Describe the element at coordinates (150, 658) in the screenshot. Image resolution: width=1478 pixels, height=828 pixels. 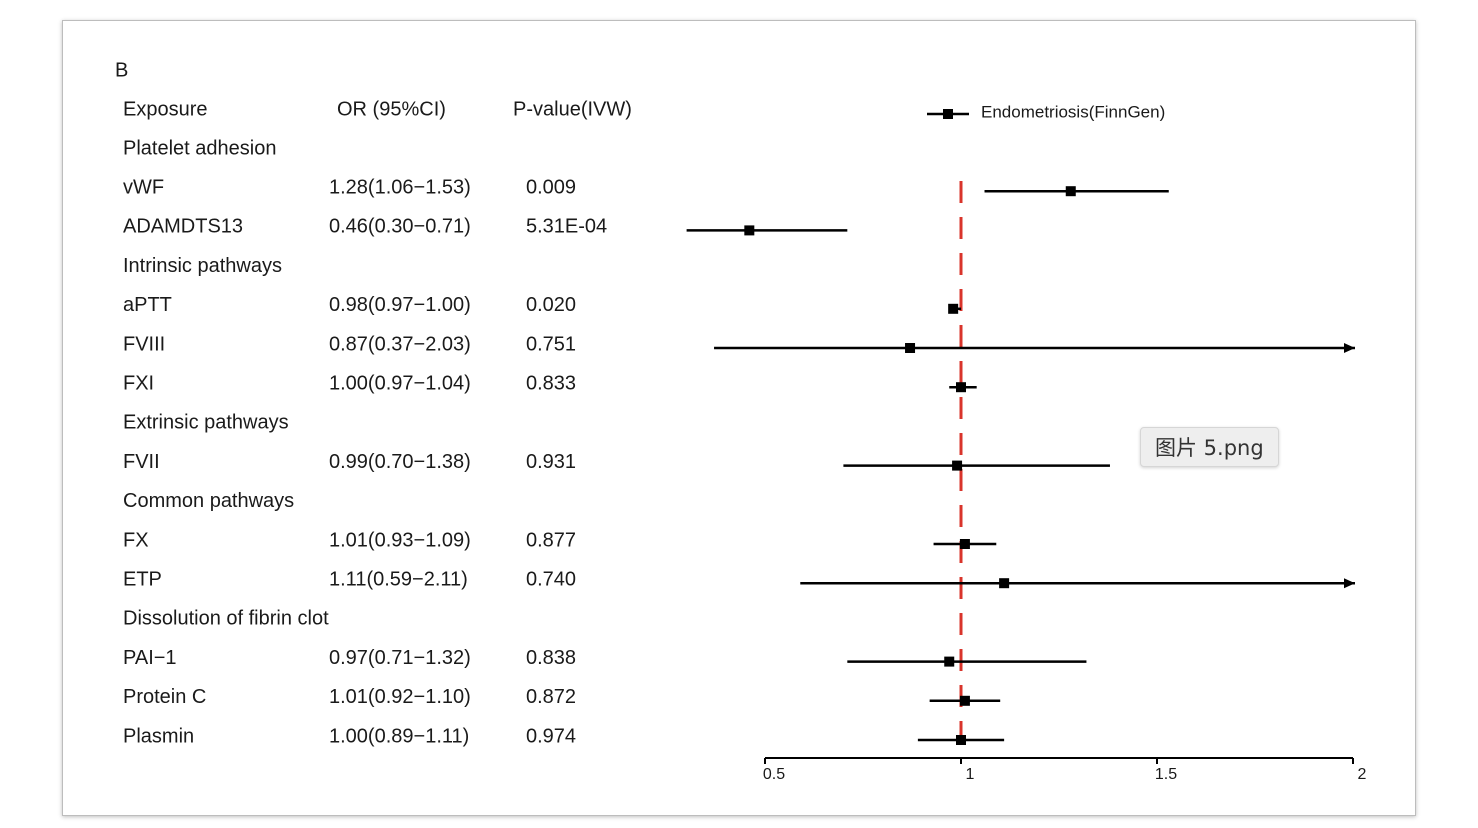
I see `exposure-label: PAI−1` at that location.